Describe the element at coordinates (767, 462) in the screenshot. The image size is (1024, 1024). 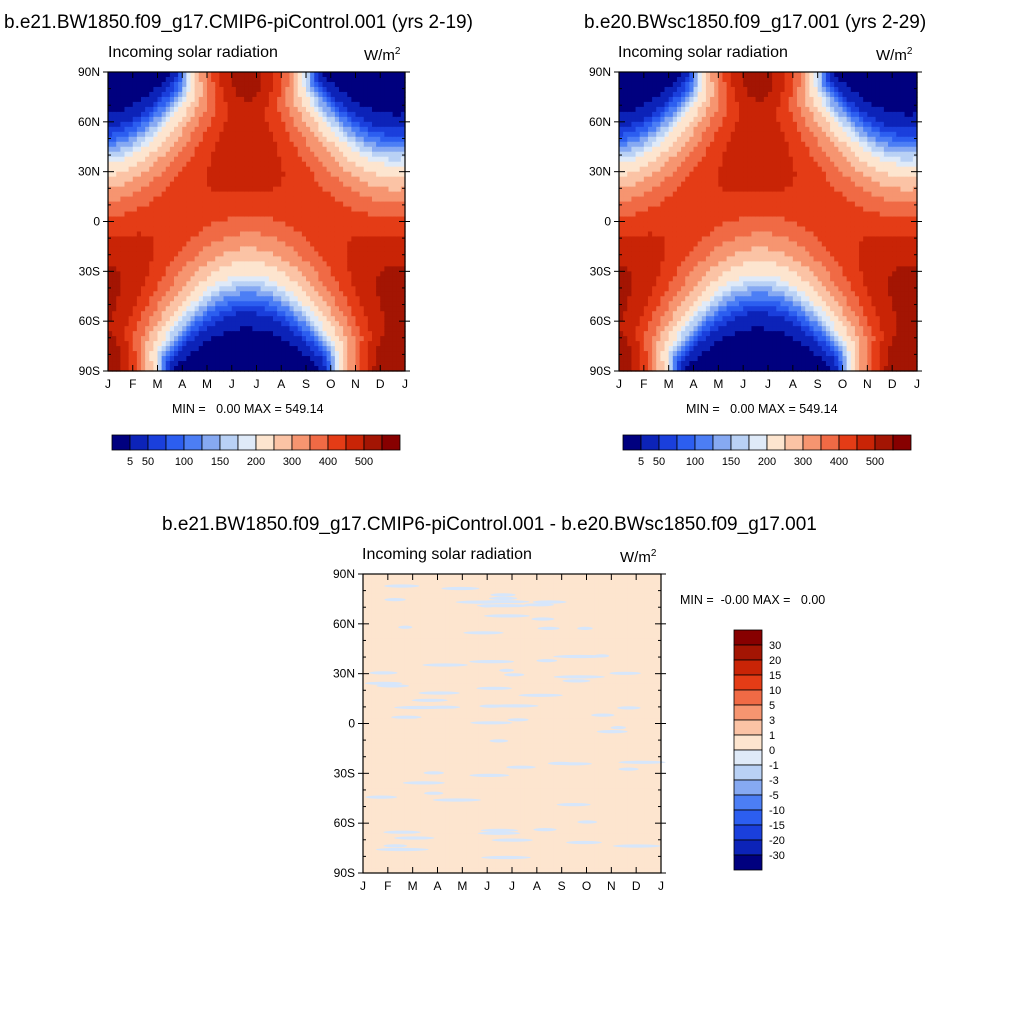
I see `colorbar-2-label-4: 200` at that location.